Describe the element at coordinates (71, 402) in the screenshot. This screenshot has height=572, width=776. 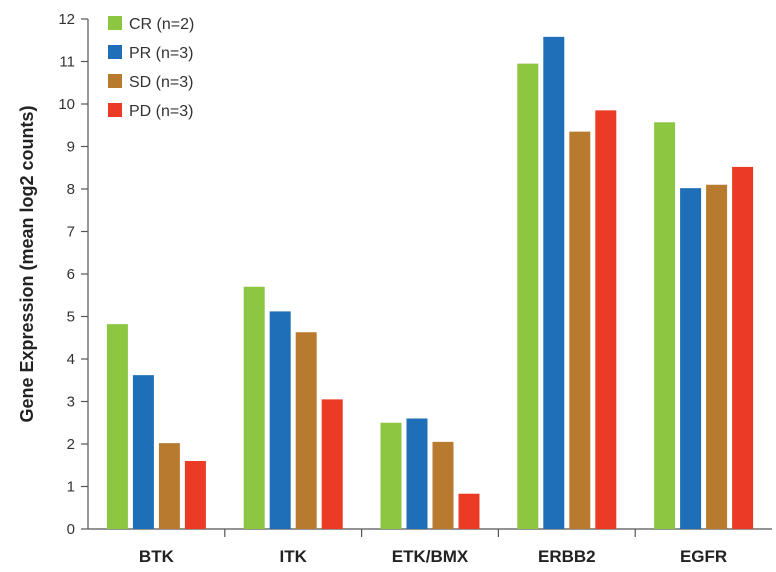
I see `y-tick-label: 3` at that location.